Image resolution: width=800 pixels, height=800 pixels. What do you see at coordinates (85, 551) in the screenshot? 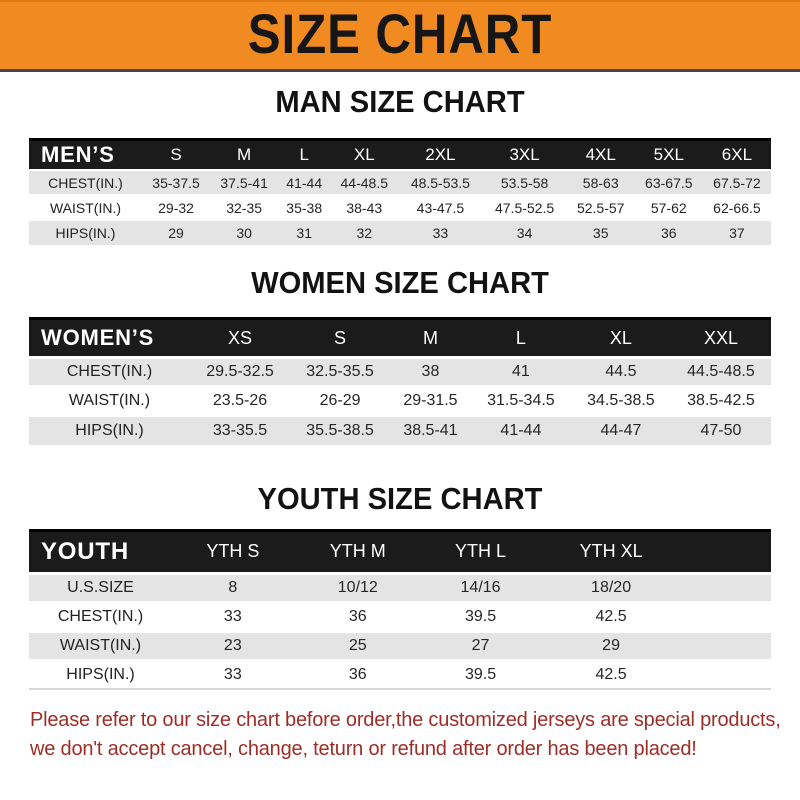
I see `table-category-label: YOUTH` at bounding box center [85, 551].